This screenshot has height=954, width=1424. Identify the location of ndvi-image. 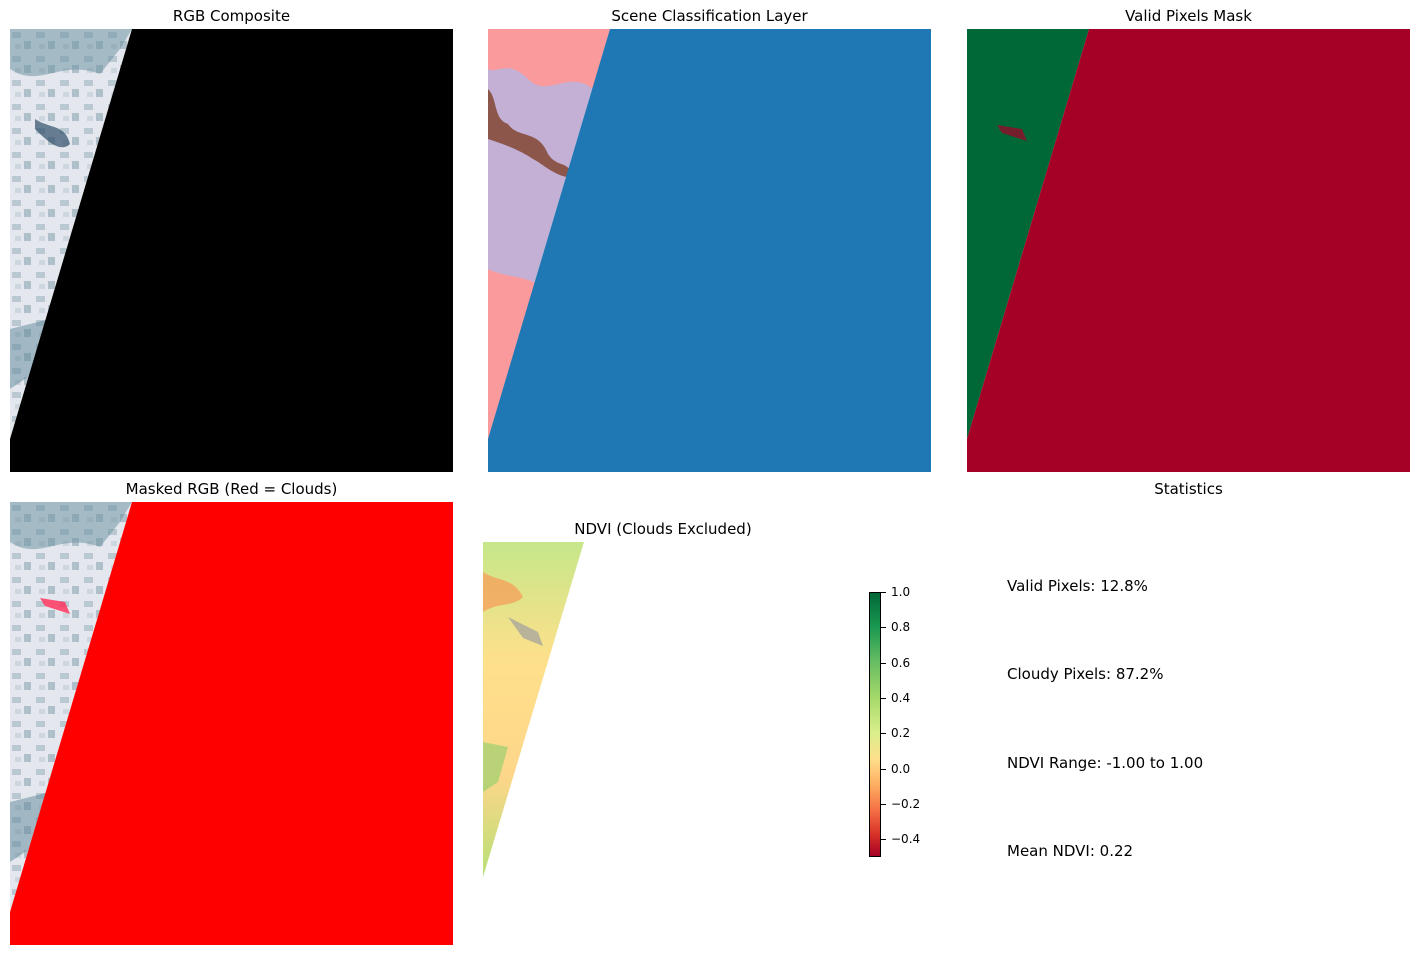
(533, 709).